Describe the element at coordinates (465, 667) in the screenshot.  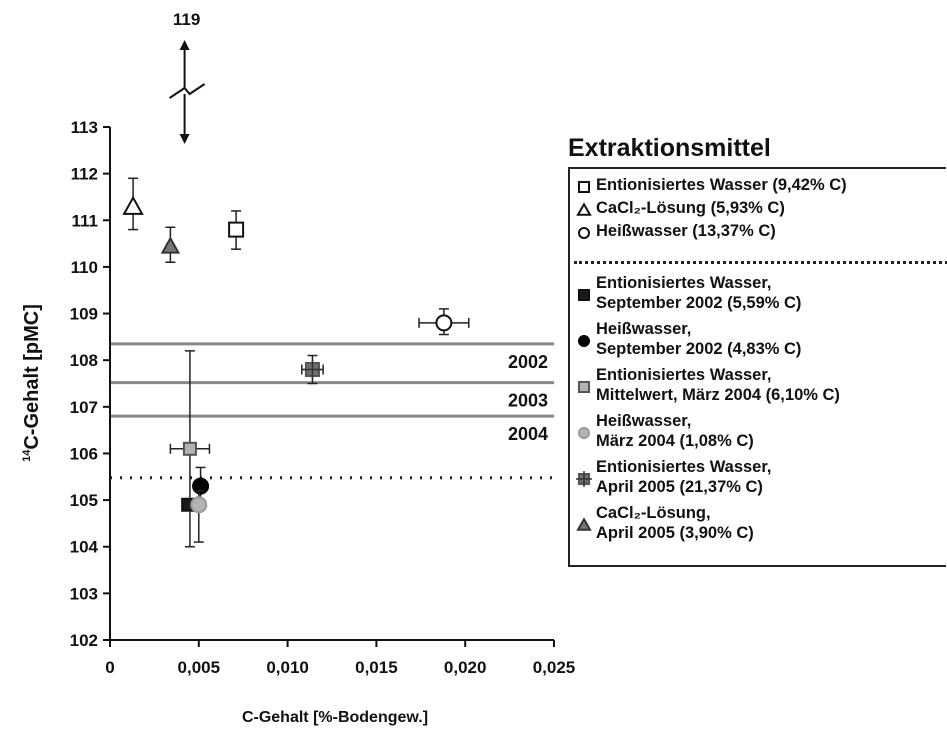
I see `x-tick-label: 0,020` at that location.